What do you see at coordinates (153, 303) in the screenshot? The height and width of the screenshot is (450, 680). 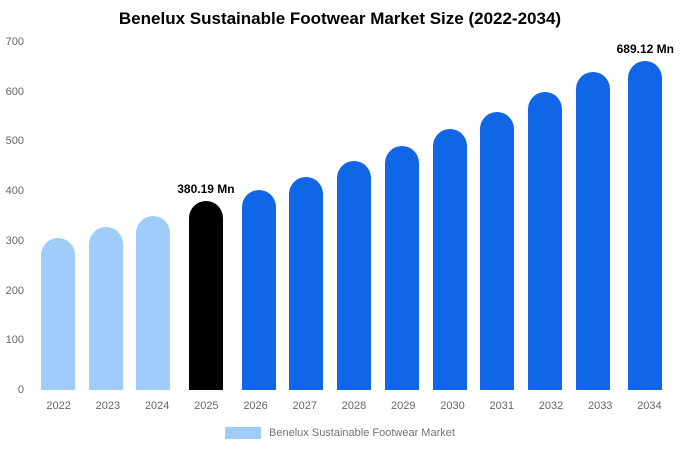 I see `bar-2024` at bounding box center [153, 303].